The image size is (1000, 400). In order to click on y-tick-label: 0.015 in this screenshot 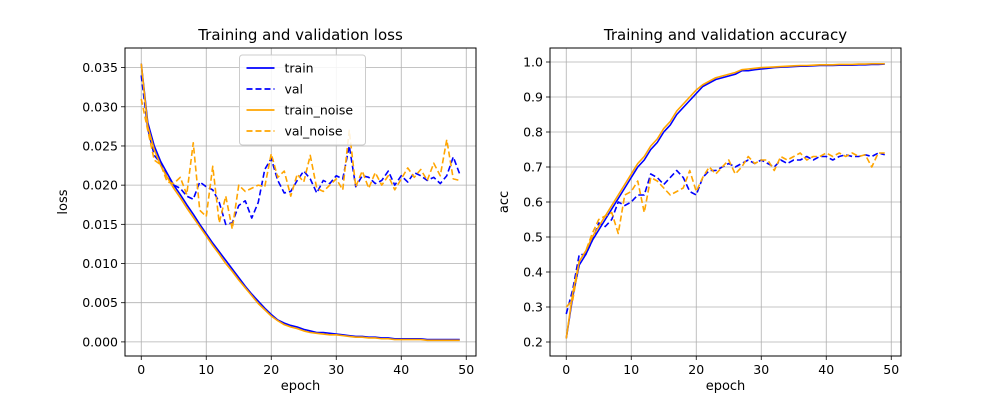, I will do `click(100, 224)`.